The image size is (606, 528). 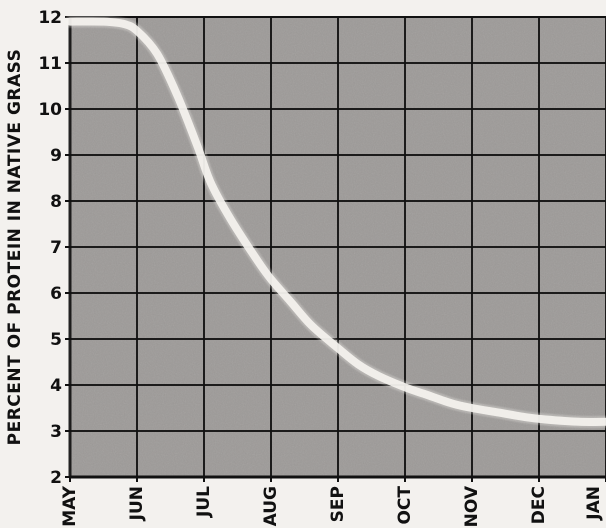 I want to click on y-tick-label: 5, so click(x=56, y=340).